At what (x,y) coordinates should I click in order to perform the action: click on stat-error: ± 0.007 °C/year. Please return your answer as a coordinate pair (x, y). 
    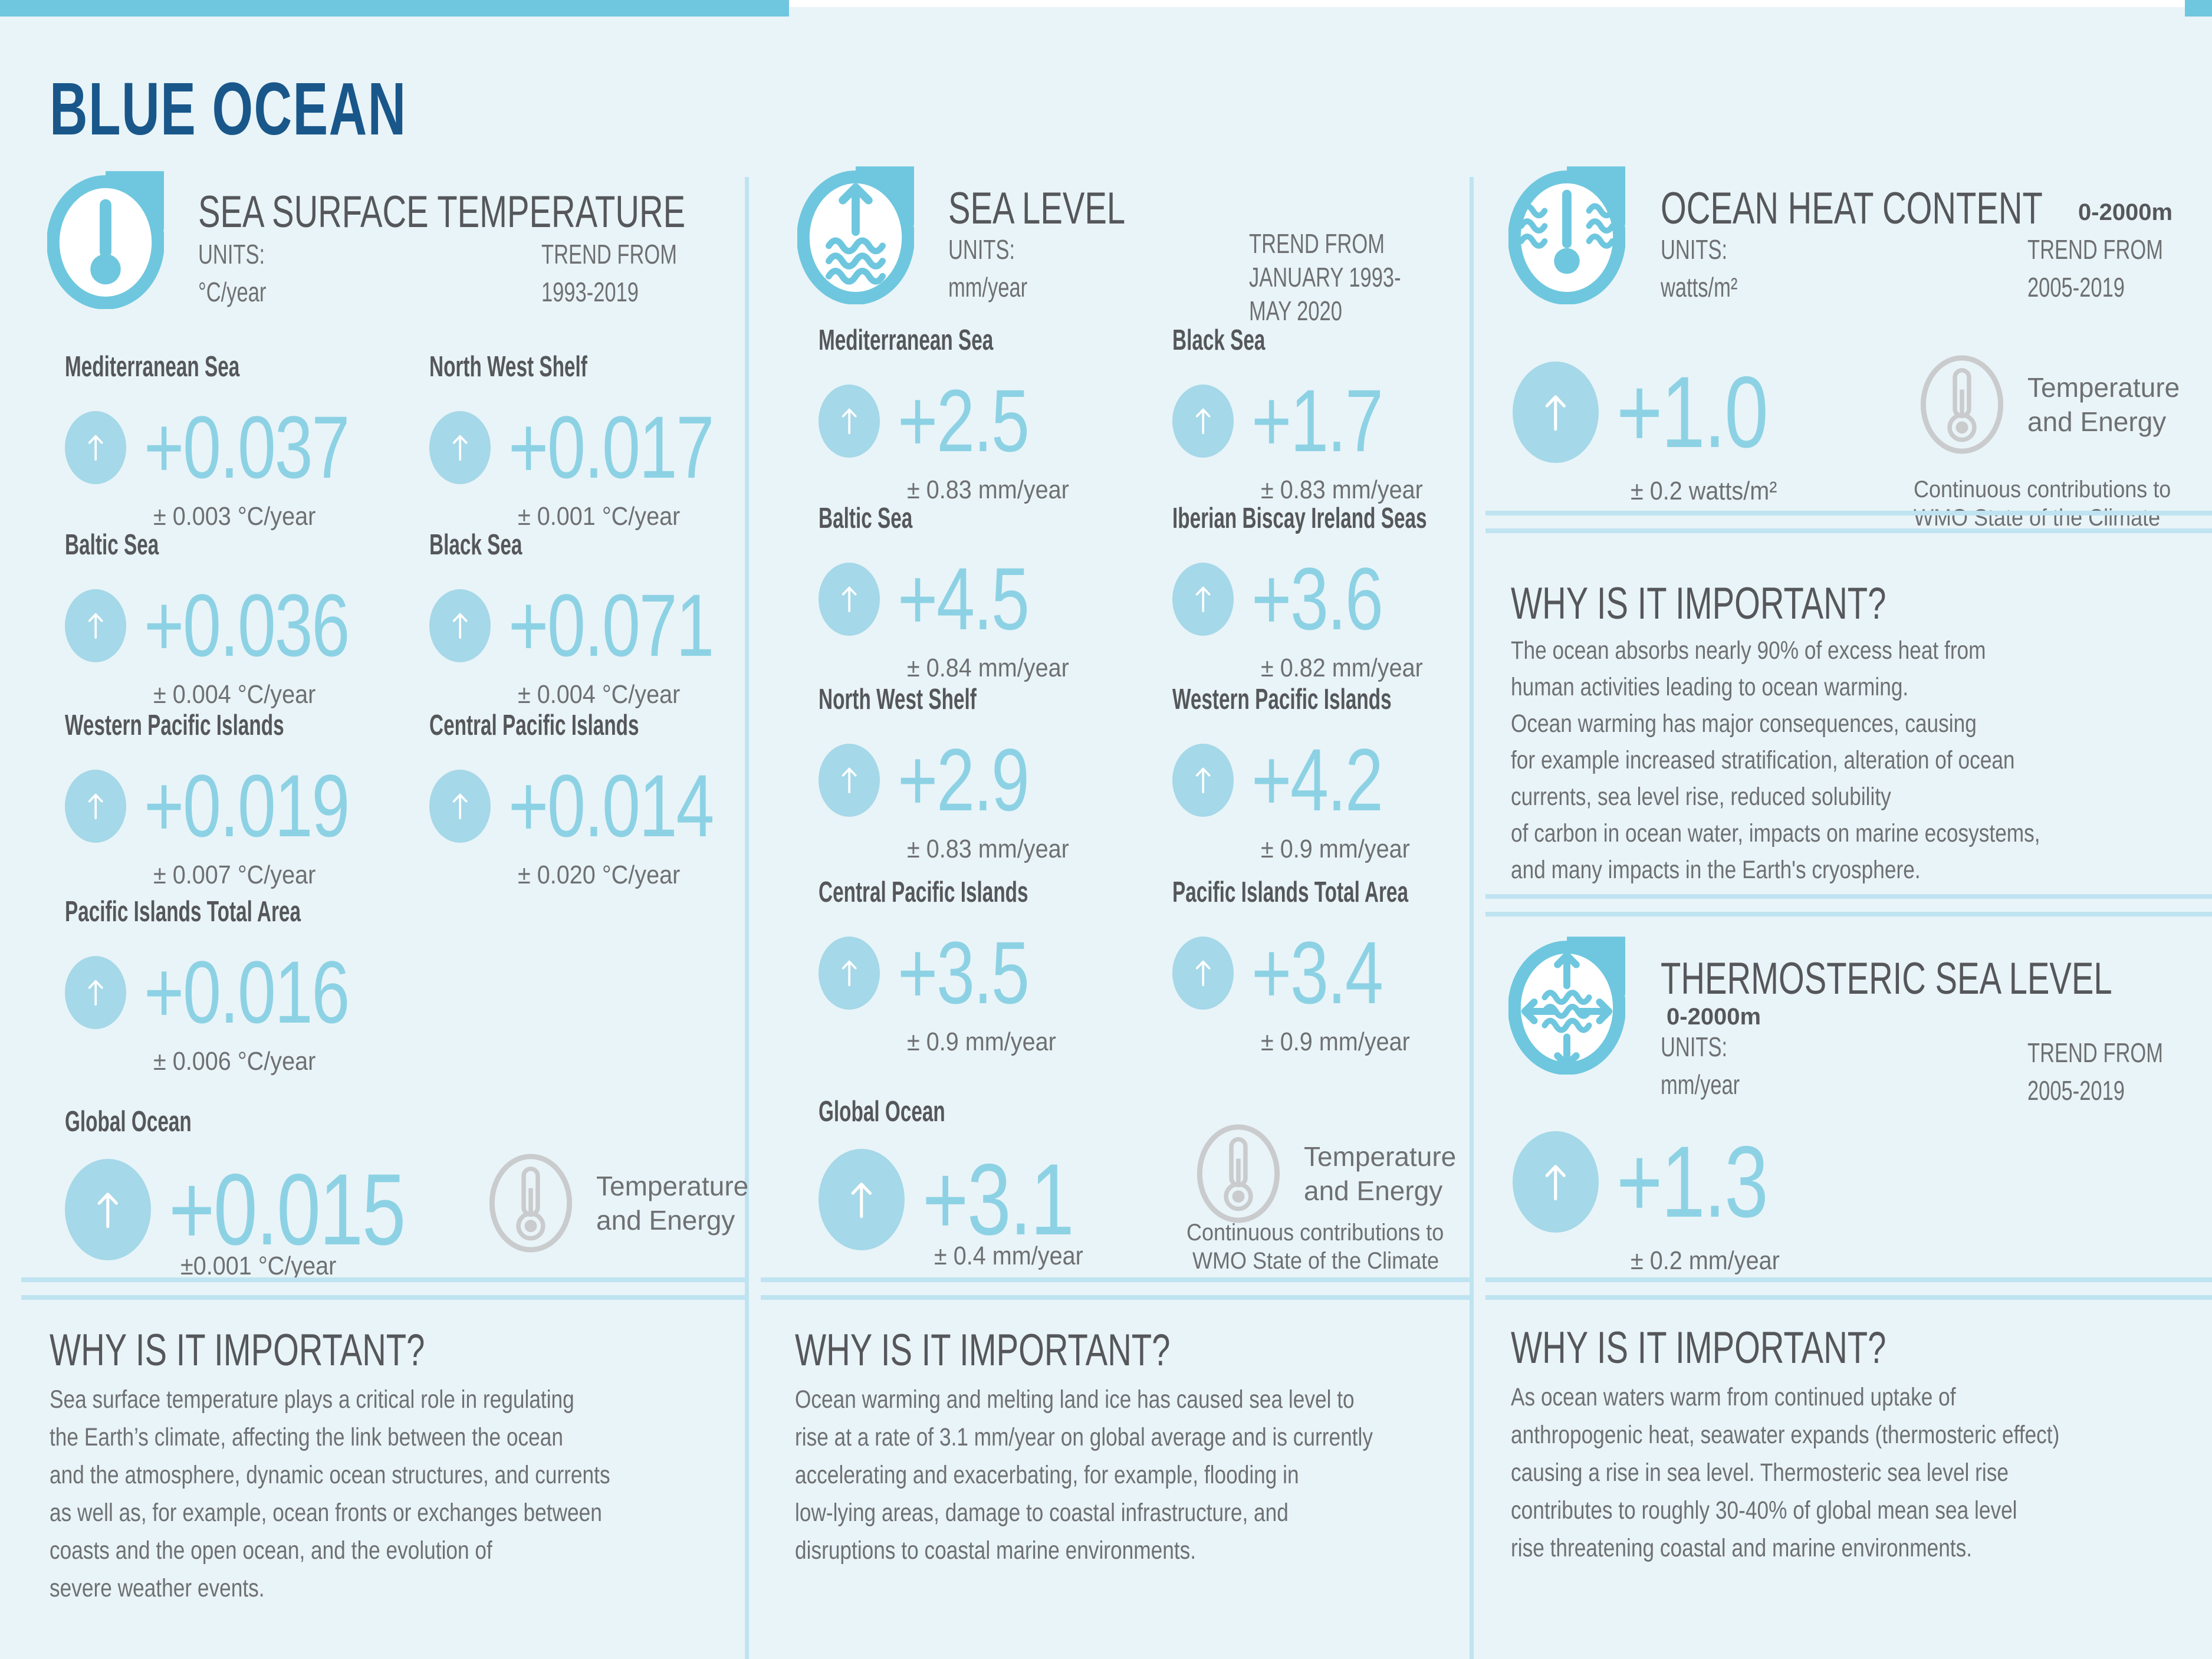
    Looking at the image, I should click on (235, 875).